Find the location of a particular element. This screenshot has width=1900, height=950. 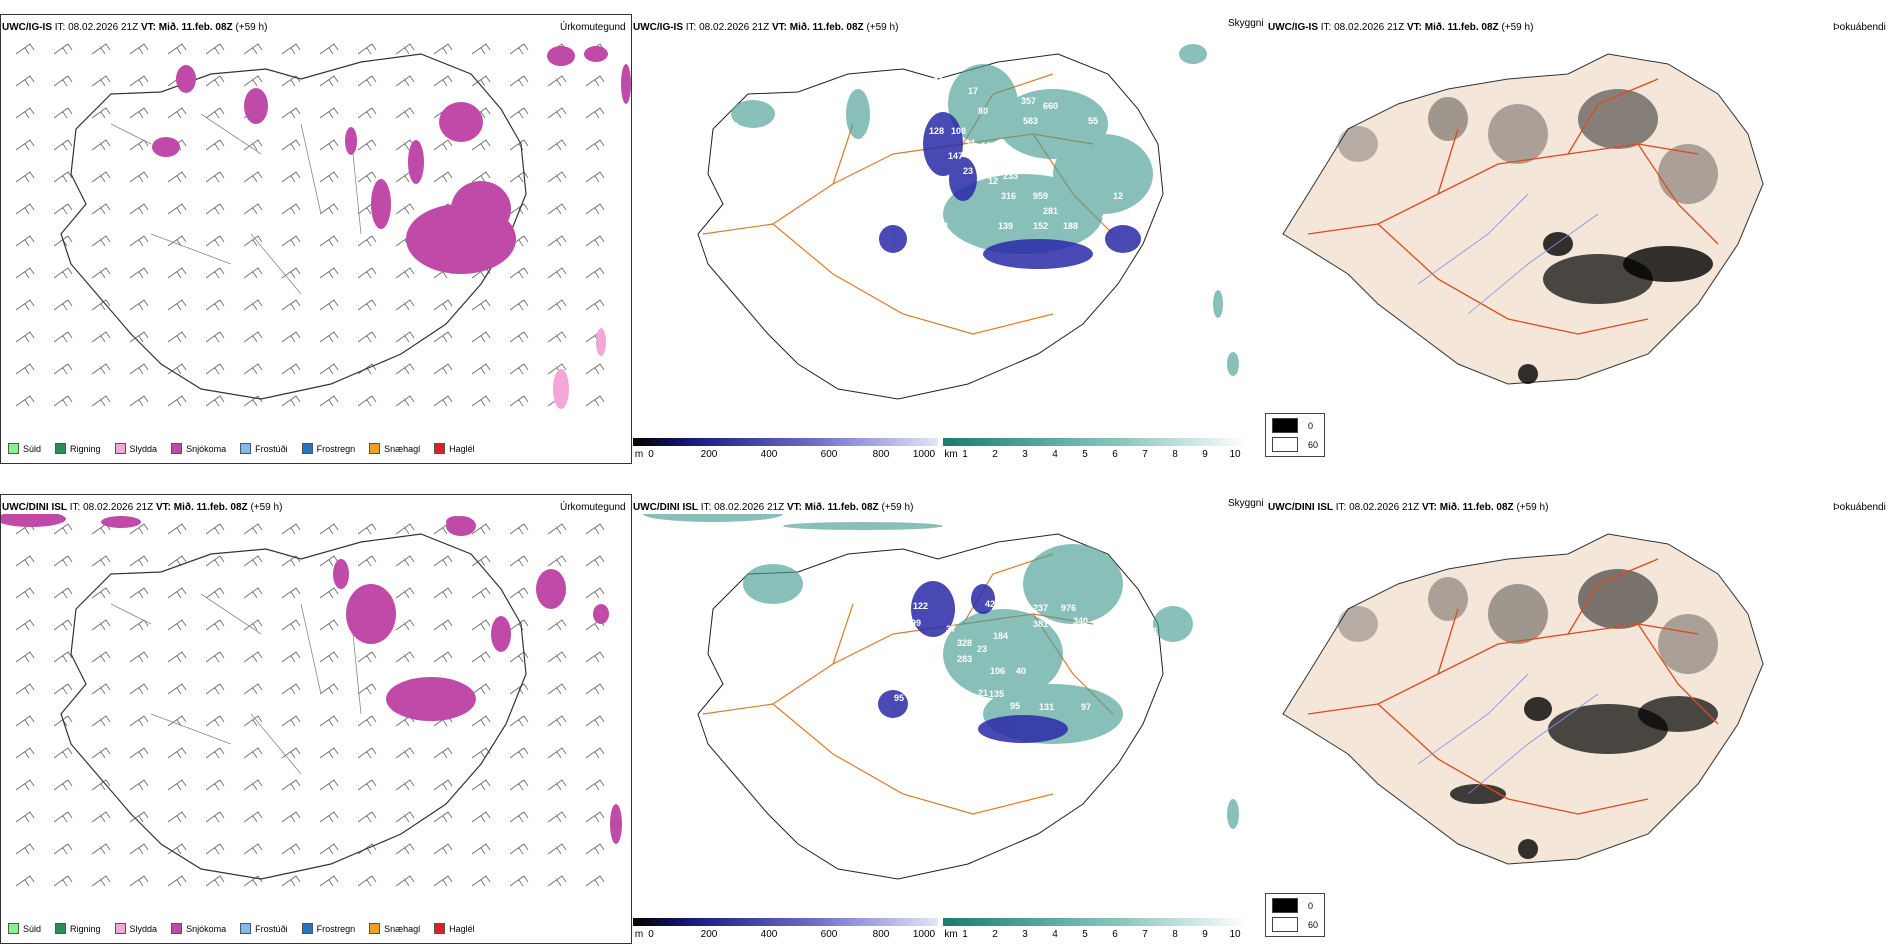

colorbar-tick: 800 is located at coordinates (881, 454).